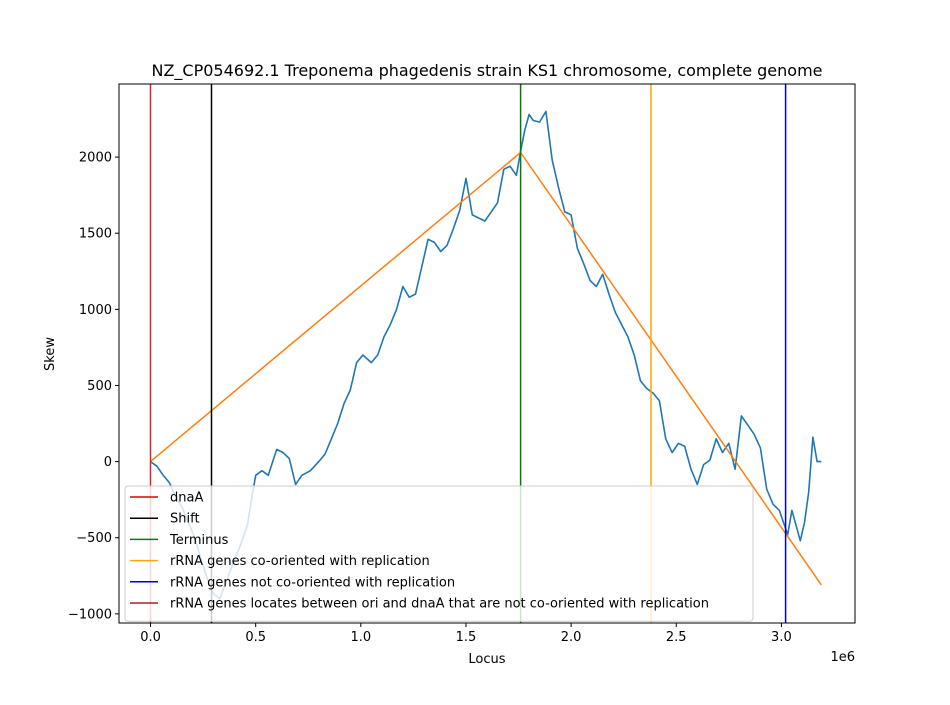  Describe the element at coordinates (676, 637) in the screenshot. I see `x-tick-label-5: 2.5` at that location.